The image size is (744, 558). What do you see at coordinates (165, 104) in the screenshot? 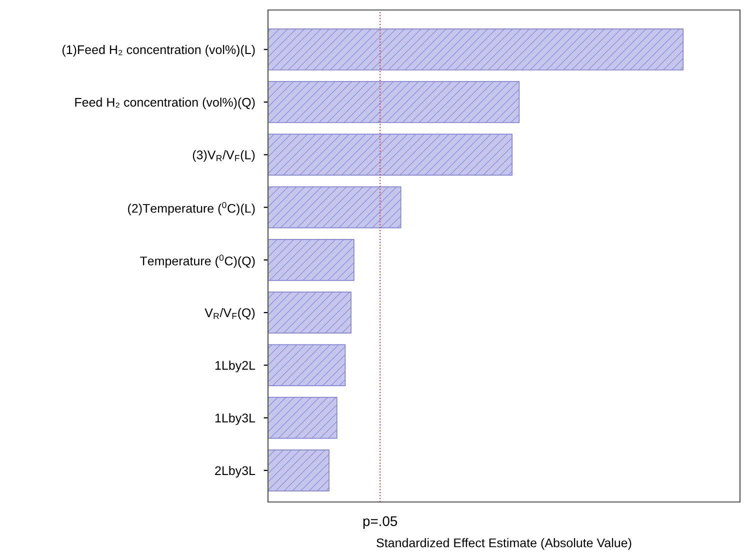
I see `y-tick-label: Feed H₂ concentration (vol%)(Q)` at bounding box center [165, 104].